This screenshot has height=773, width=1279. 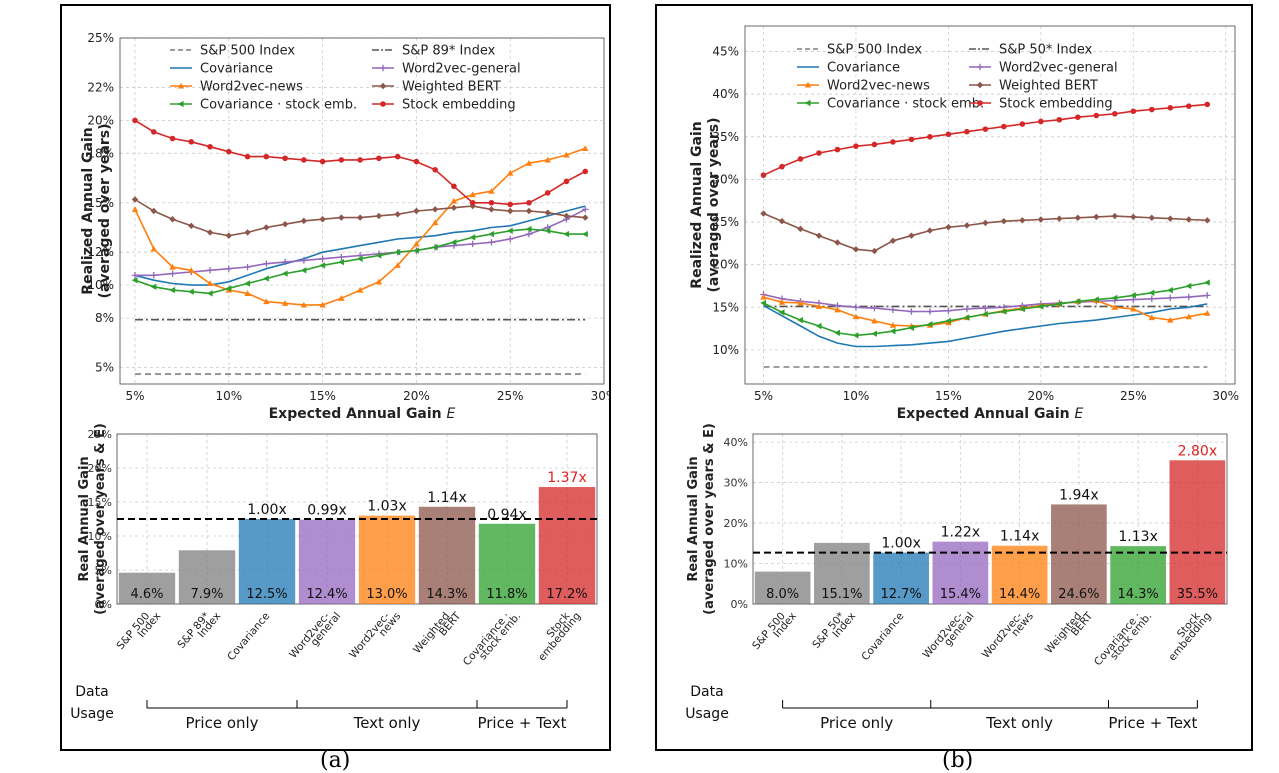 I want to click on bar-ratio-label: 1.37x, so click(x=566, y=478).